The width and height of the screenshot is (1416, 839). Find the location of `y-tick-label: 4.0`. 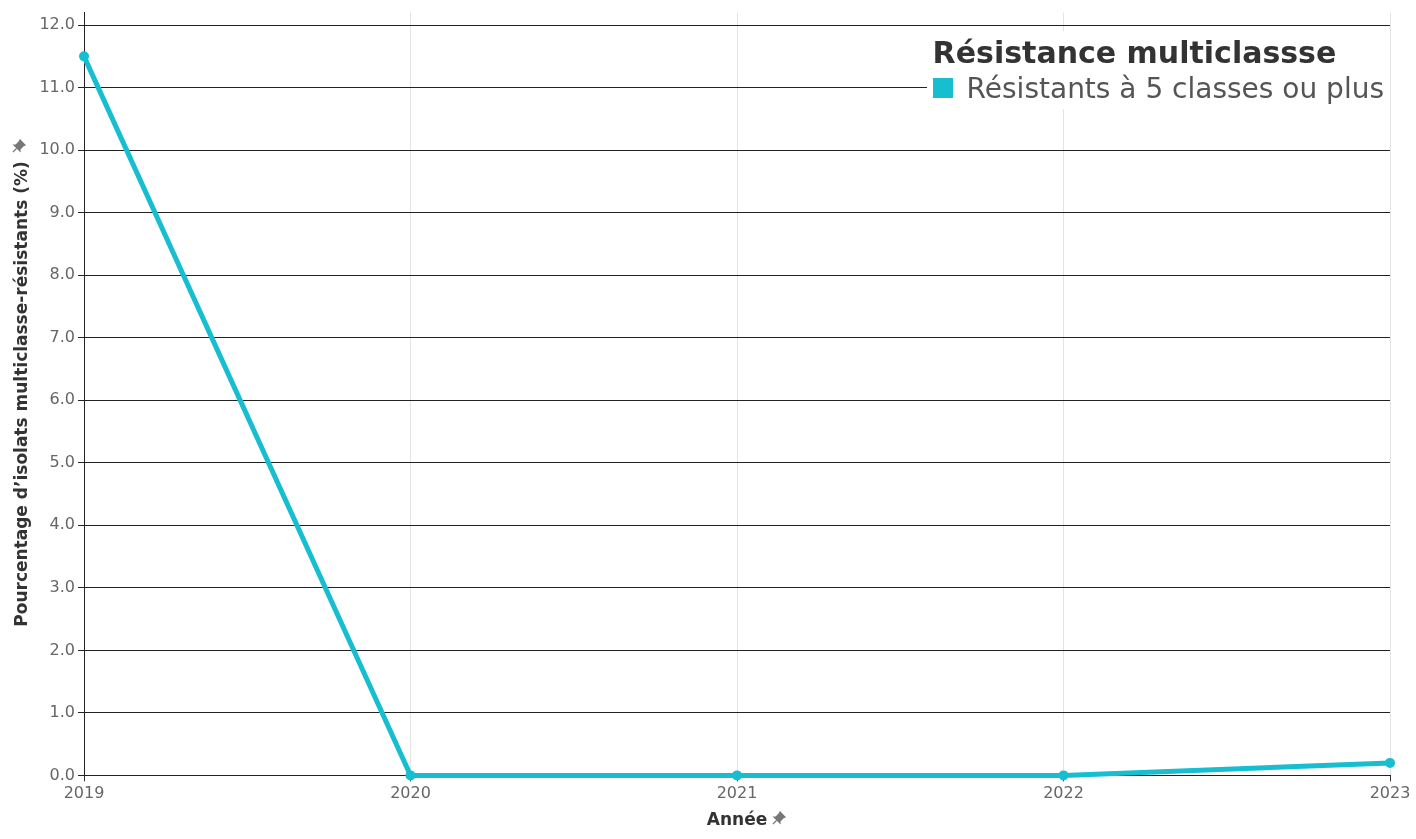

y-tick-label: 4.0 is located at coordinates (62, 524).